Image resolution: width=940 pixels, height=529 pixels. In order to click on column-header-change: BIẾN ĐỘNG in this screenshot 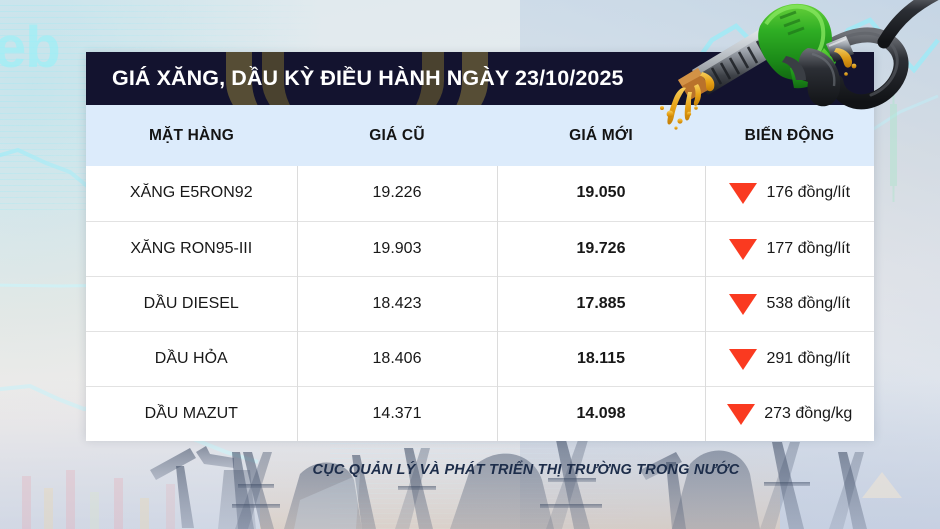, I will do `click(789, 135)`.